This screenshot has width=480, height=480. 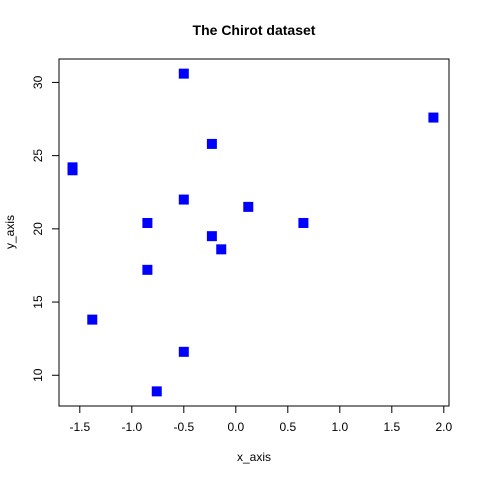 I want to click on y-axis-label: y_axis, so click(x=10, y=232).